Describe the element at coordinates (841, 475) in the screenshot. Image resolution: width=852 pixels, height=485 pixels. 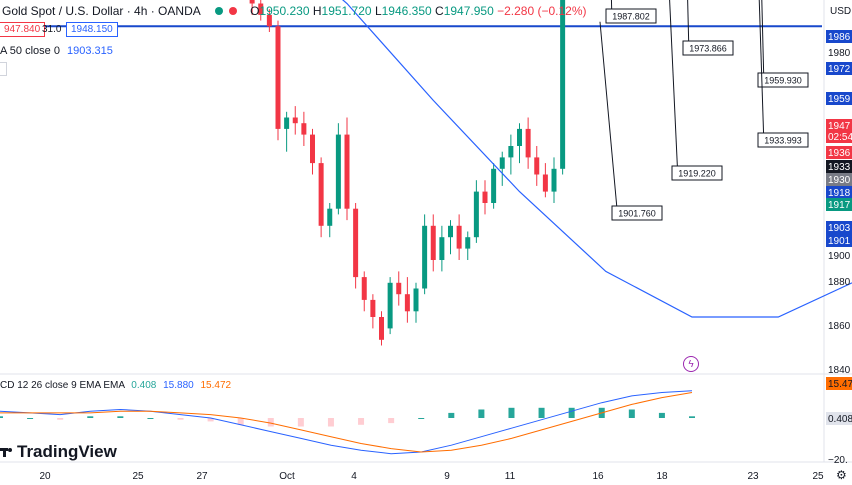
I see `settings-icon: ⚙` at that location.